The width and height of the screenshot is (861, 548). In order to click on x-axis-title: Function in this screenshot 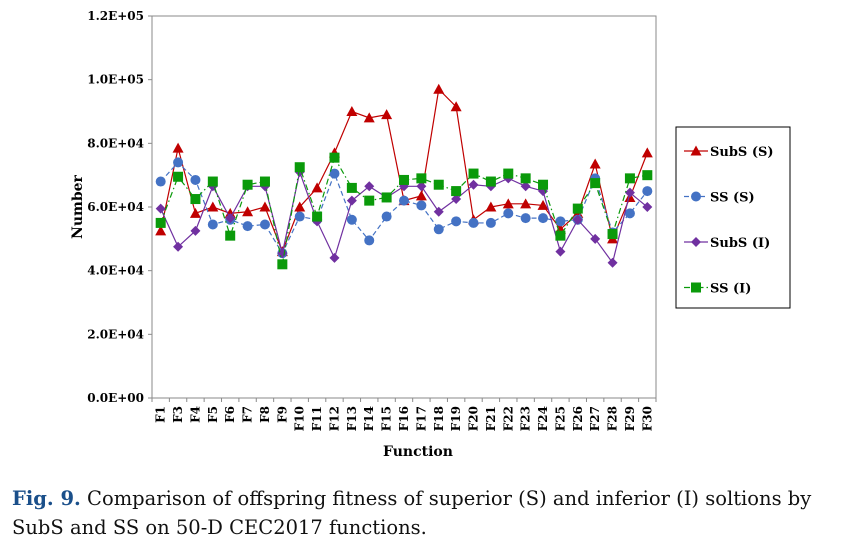, I will do `click(418, 452)`.